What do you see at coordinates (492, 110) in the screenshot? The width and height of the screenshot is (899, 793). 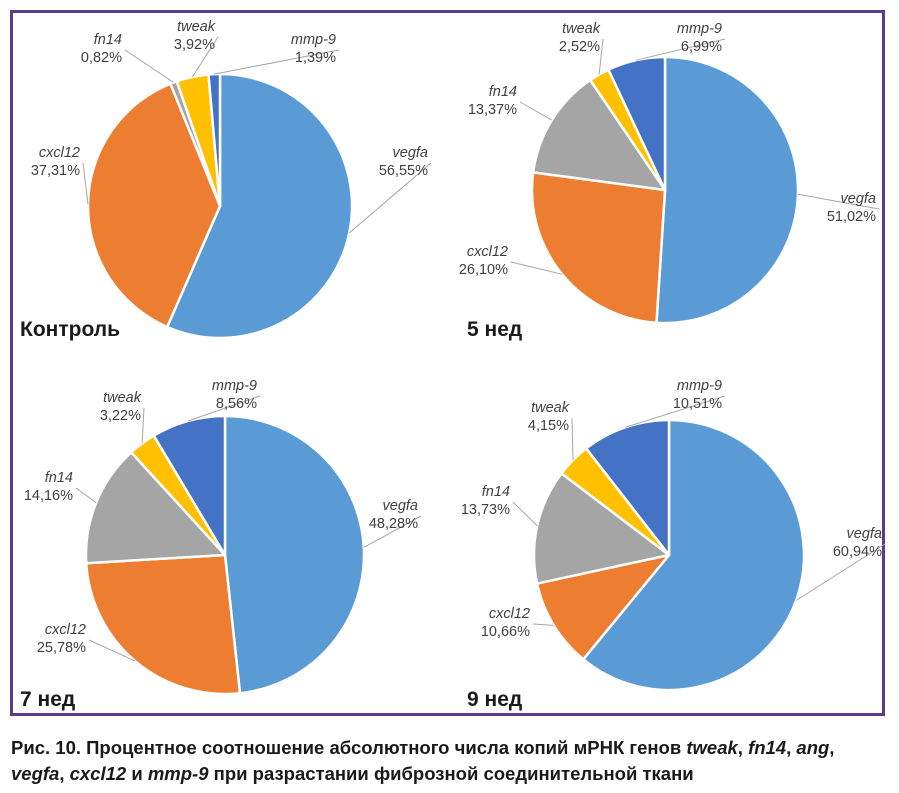 I see `slice-value-label-fn14: 13,37%` at bounding box center [492, 110].